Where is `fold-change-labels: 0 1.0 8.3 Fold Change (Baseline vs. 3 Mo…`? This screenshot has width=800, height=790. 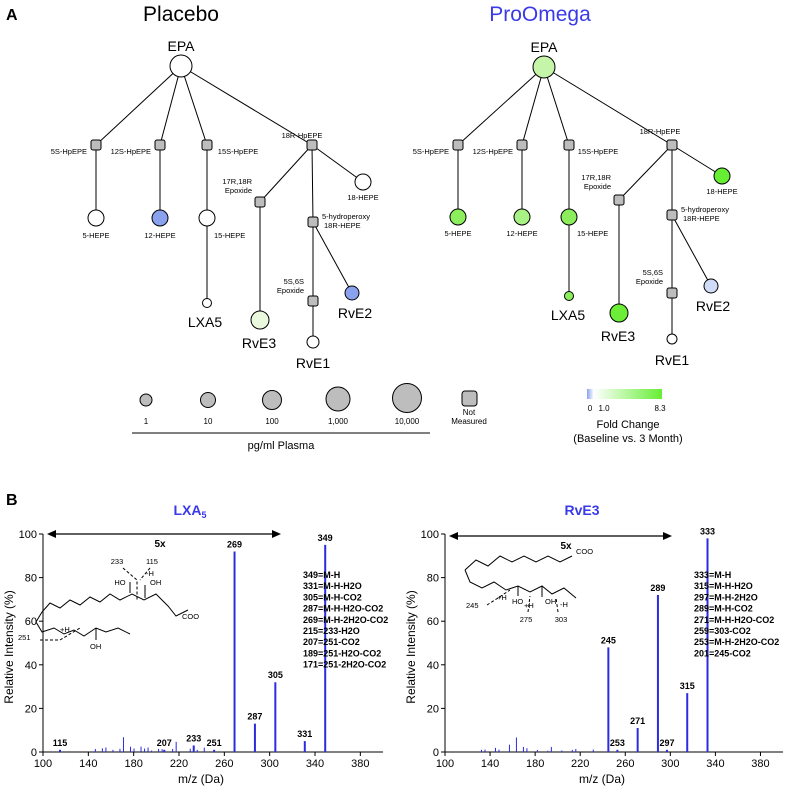 fold-change-labels: 0 1.0 8.3 Fold Change (Baseline vs. 3 Mo… is located at coordinates (627, 424).